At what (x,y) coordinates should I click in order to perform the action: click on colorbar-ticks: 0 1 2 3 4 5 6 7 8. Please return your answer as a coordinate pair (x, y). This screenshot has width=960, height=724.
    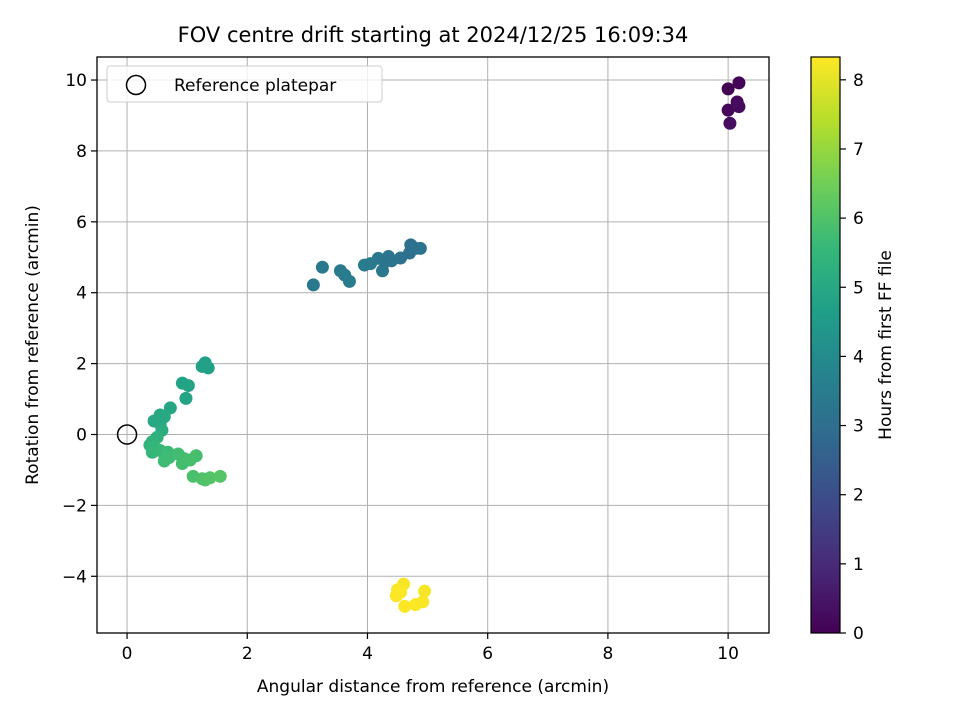
    Looking at the image, I should click on (852, 357).